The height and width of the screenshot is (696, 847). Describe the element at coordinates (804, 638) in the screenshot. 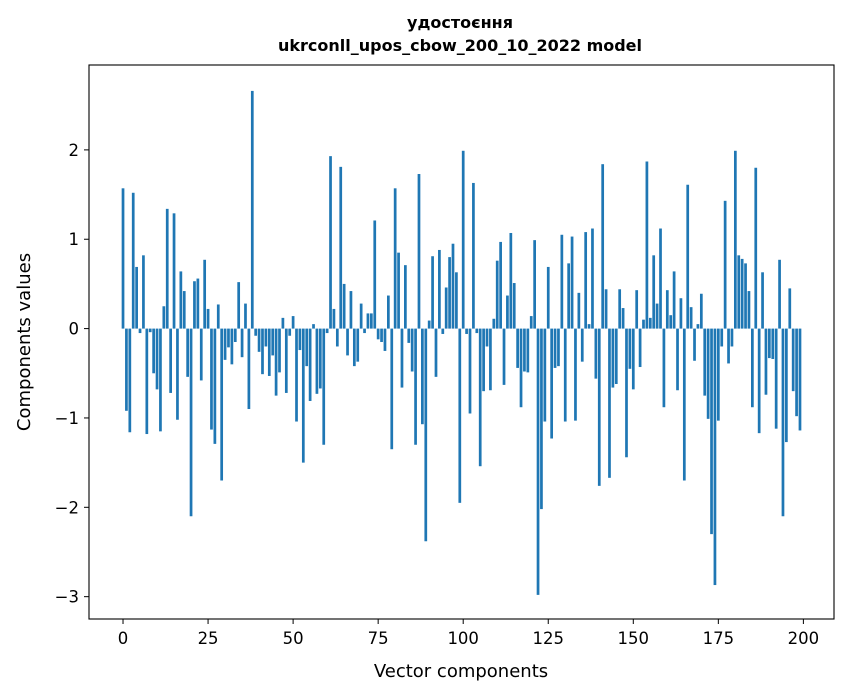

I see `x-tick-label: 200` at that location.